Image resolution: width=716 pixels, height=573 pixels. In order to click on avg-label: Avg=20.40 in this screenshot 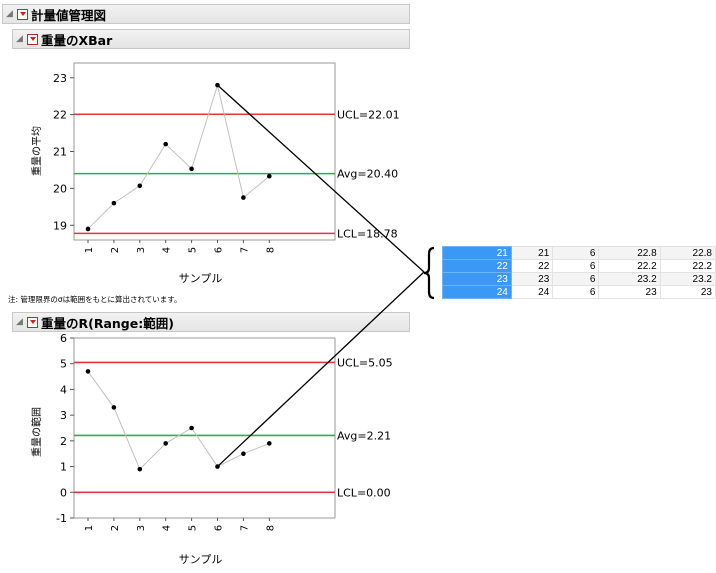, I will do `click(367, 174)`.